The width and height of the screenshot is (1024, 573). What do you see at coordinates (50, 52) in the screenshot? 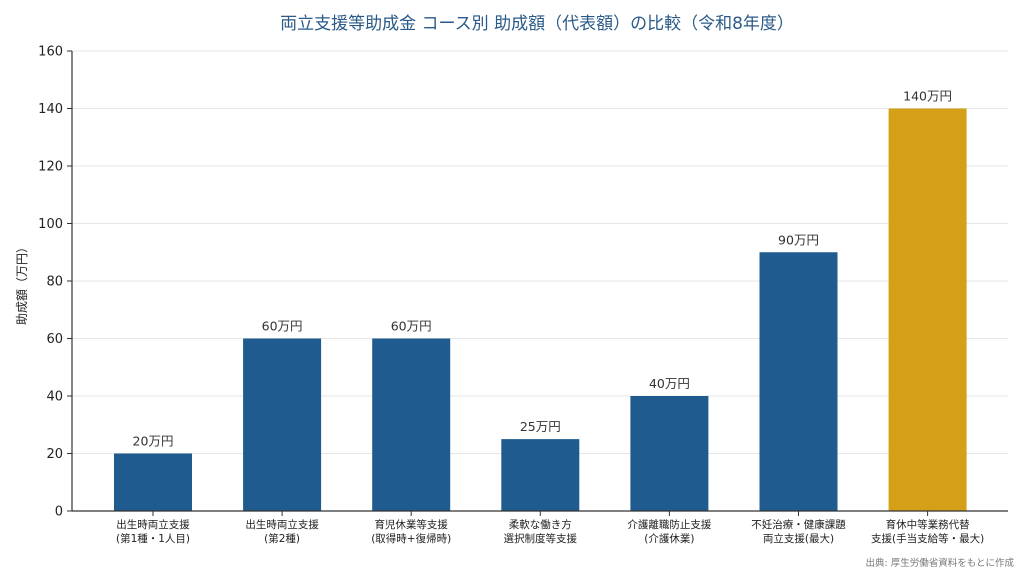
I see `y-tick-label: 160` at bounding box center [50, 52].